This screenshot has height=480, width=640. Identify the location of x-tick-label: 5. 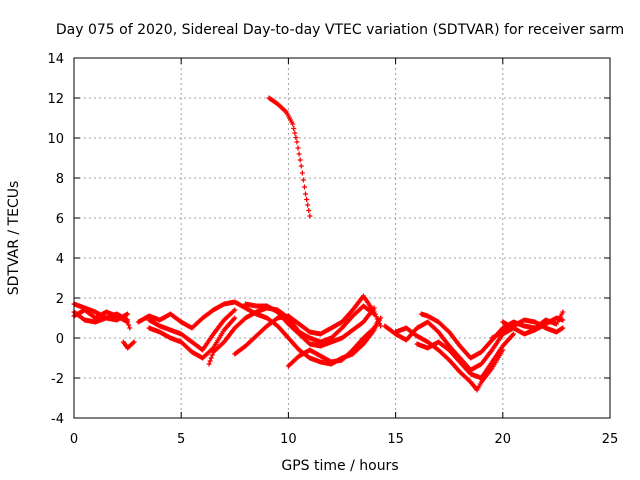
(181, 439).